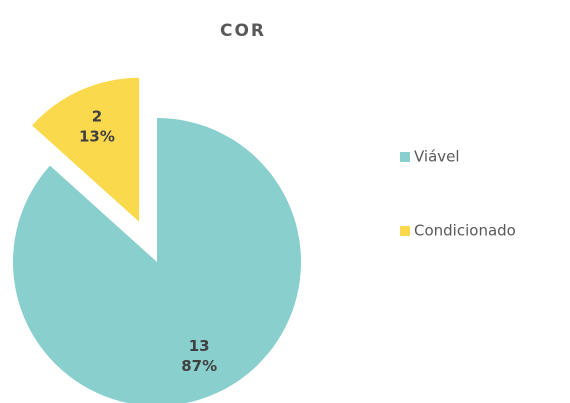  What do you see at coordinates (199, 346) in the screenshot?
I see `data-label: 13` at bounding box center [199, 346].